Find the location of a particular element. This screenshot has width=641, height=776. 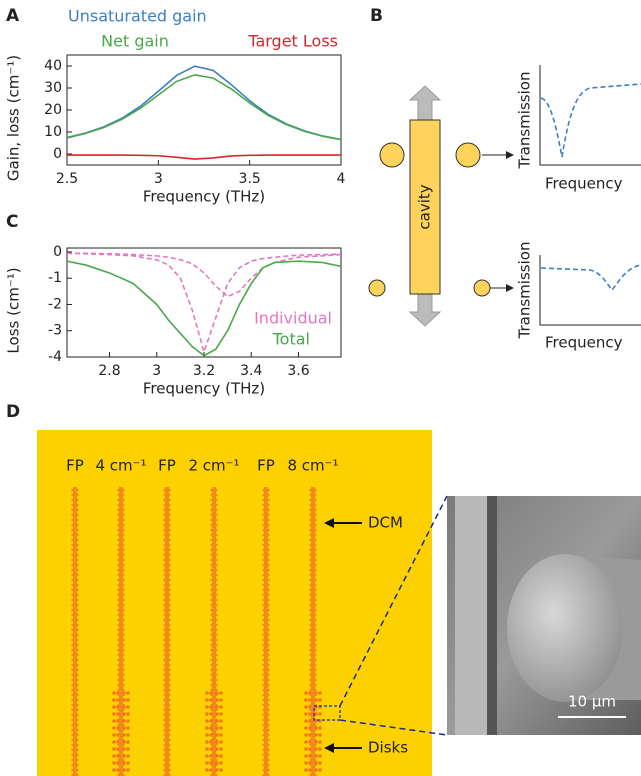

y-tick-label: 0 is located at coordinates (57, 154).